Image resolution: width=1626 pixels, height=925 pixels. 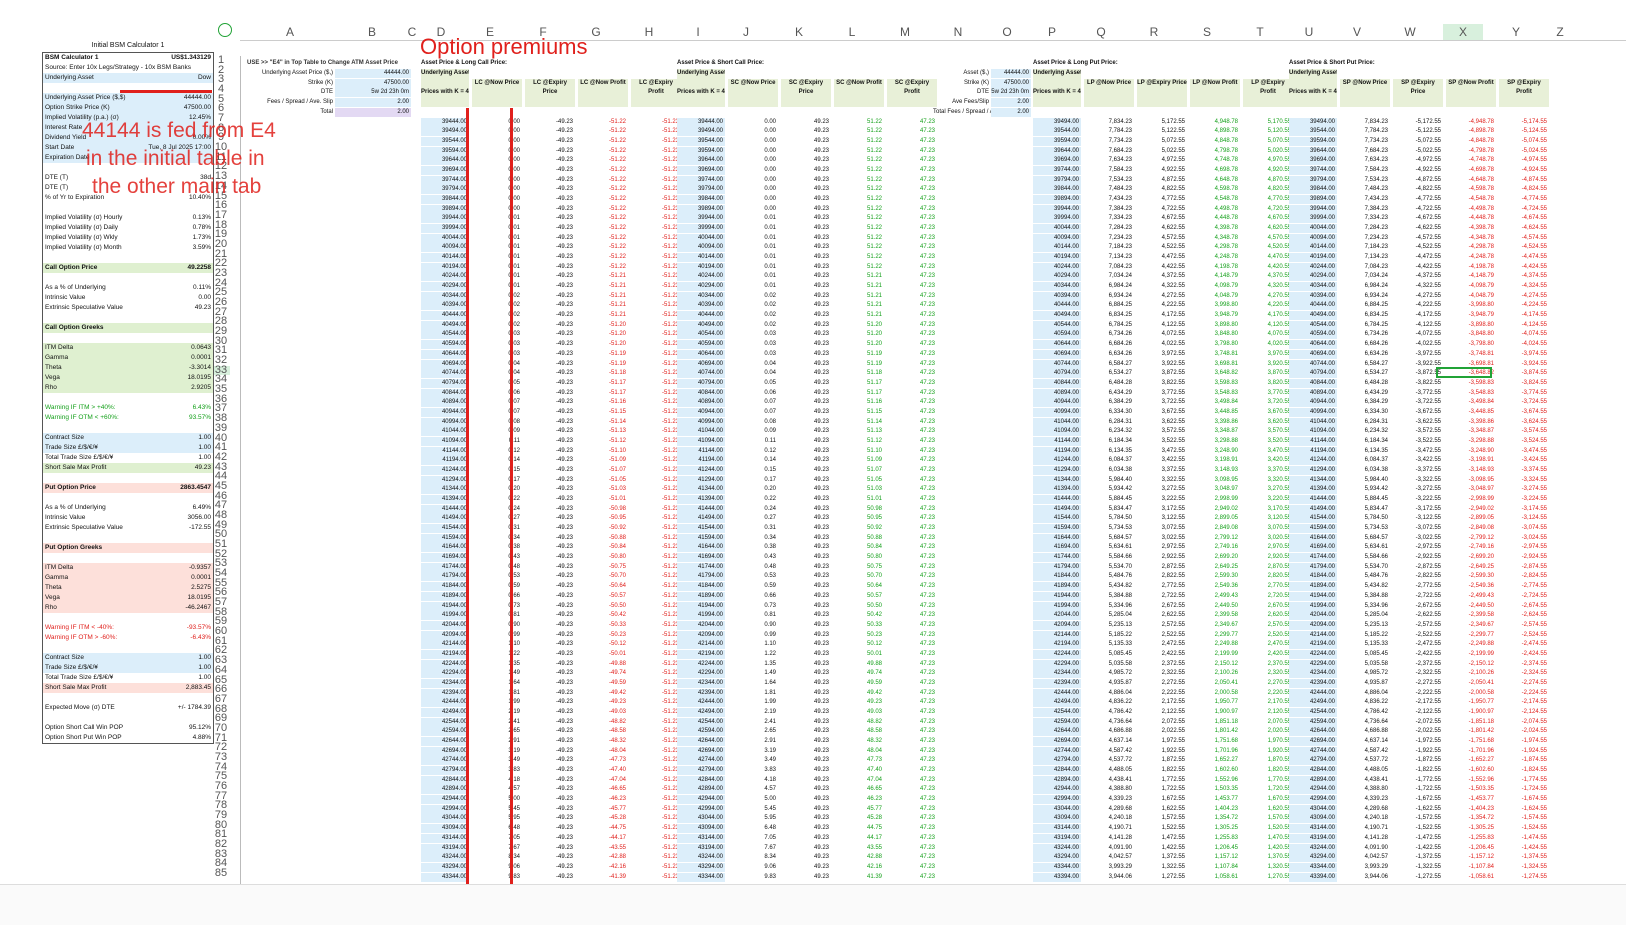 What do you see at coordinates (1534, 295) in the screenshot?
I see `sp-expiry-profit: -4,274.55` at bounding box center [1534, 295].